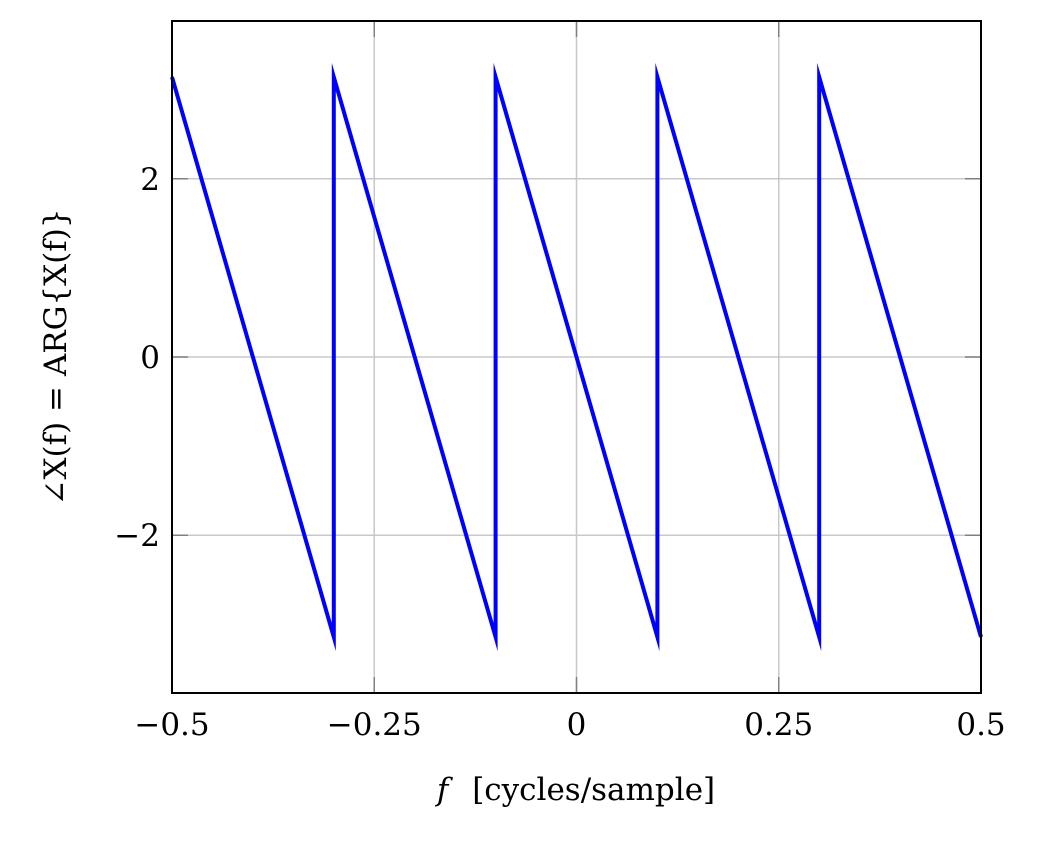 This screenshot has height=844, width=1043. I want to click on x-tick-label: 0, so click(577, 725).